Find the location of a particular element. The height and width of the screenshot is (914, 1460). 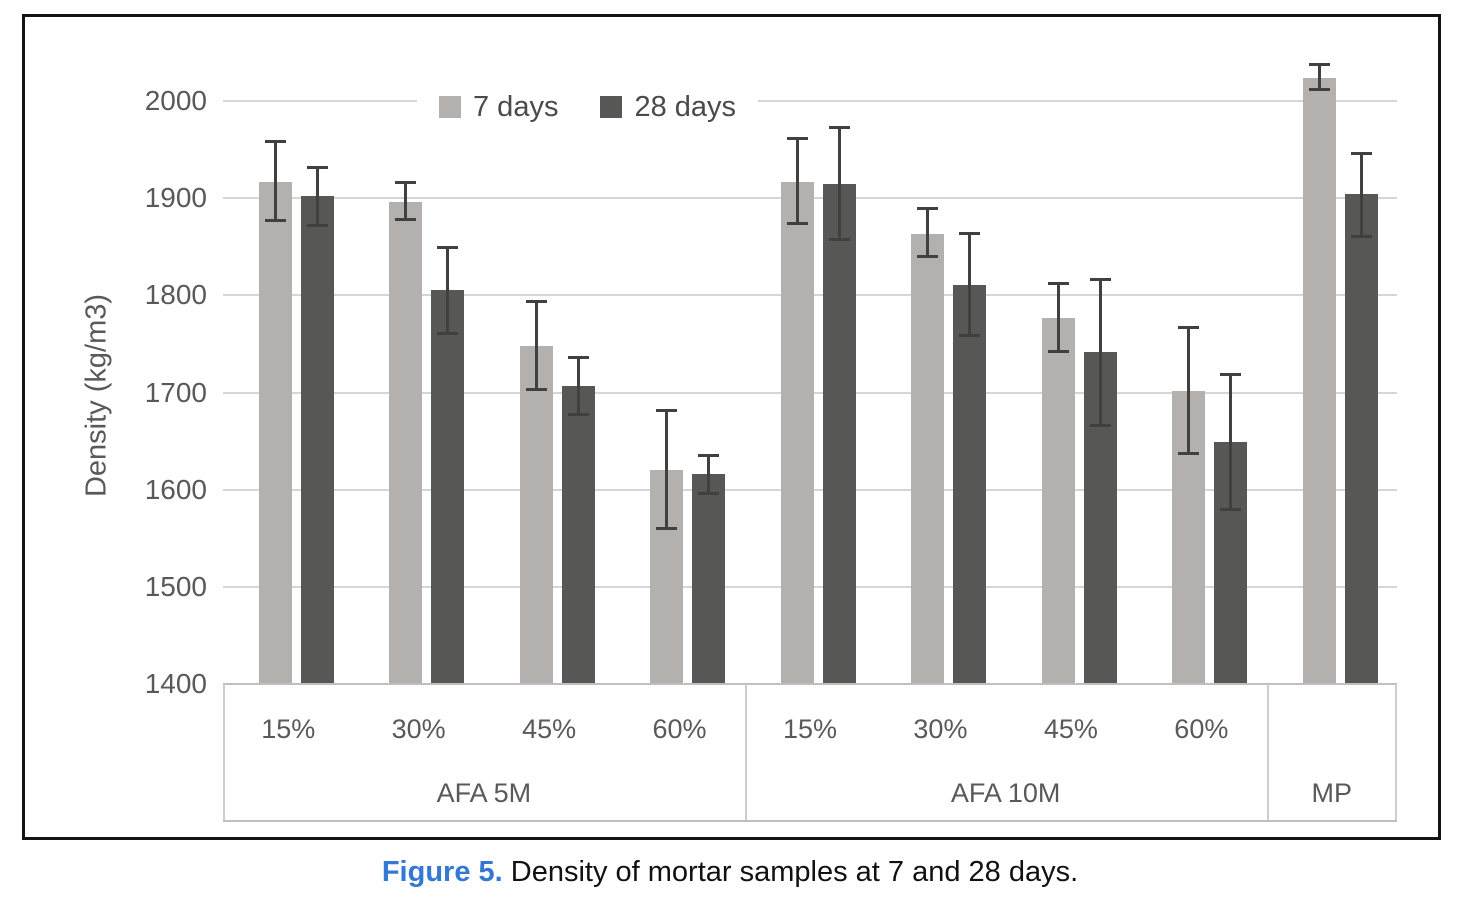

error-bar-7-days-afa-5m-60- is located at coordinates (667, 470).